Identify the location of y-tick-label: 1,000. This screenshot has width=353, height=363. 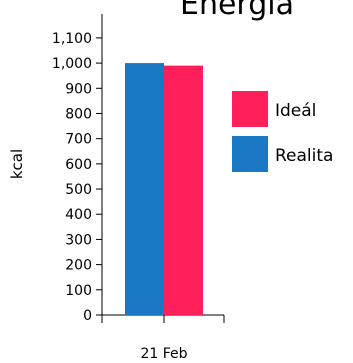
(72, 64).